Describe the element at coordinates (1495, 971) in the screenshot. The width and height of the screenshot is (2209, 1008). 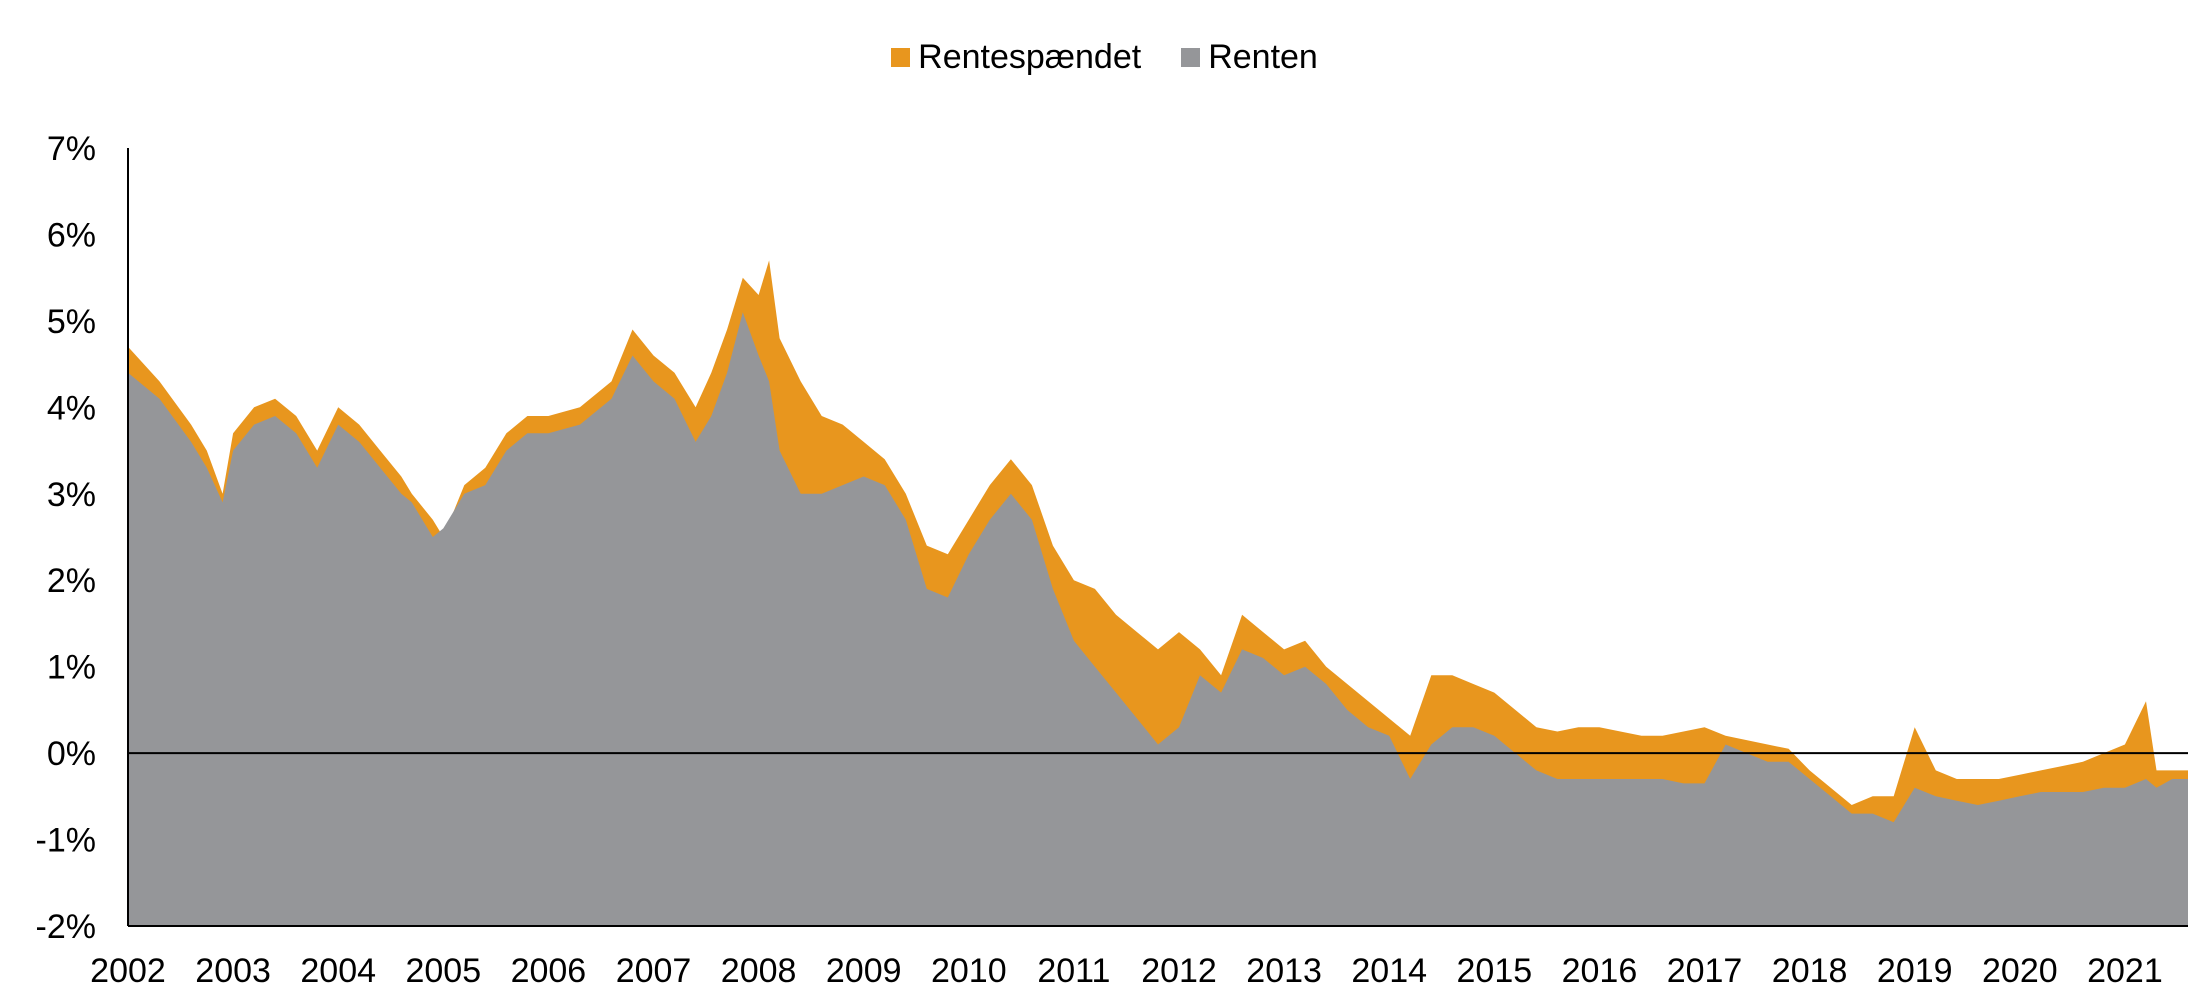
I see `x-tick-label: 2015` at that location.